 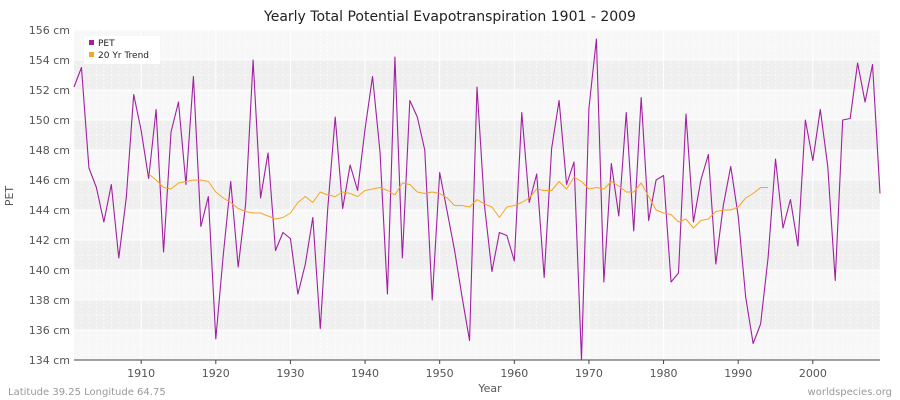 I want to click on y-tick-label: 156 cm, so click(x=49, y=30).